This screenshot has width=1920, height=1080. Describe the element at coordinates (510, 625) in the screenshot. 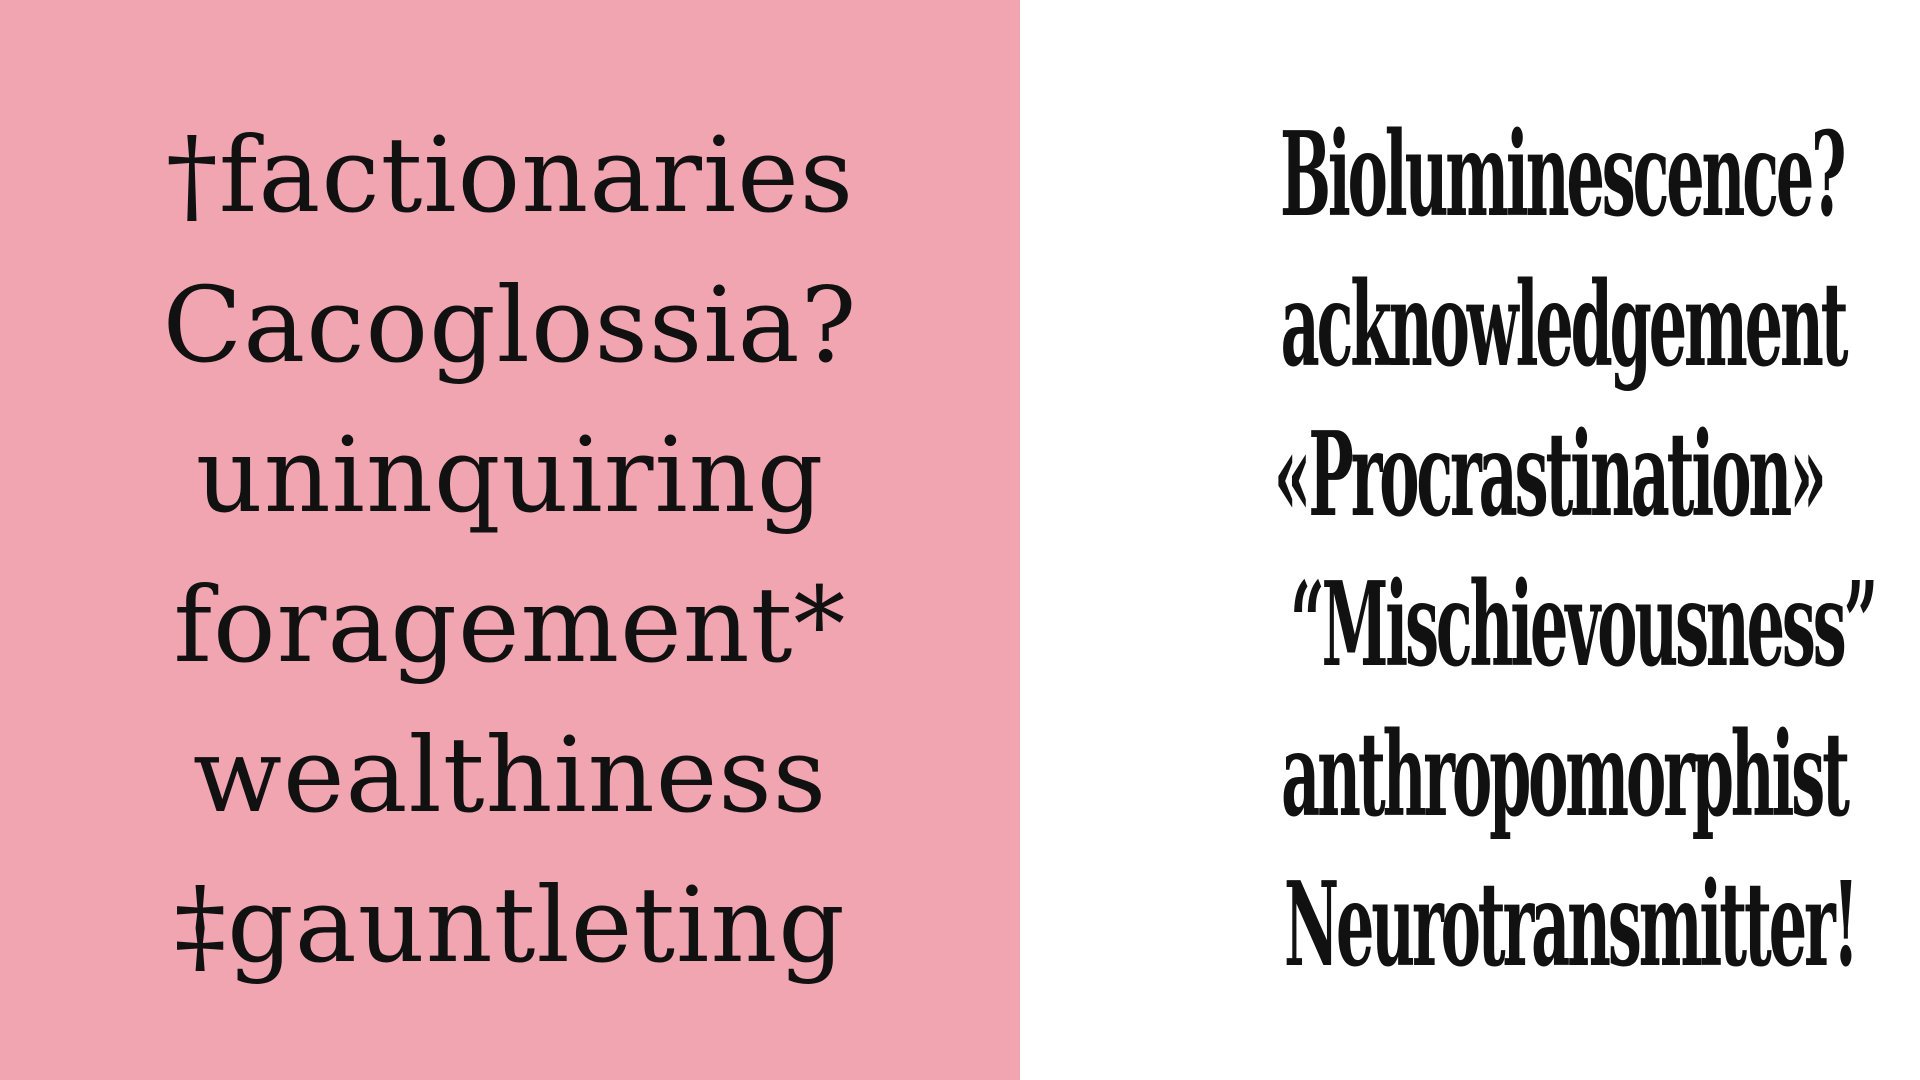

I see `left-word: foragement*` at that location.